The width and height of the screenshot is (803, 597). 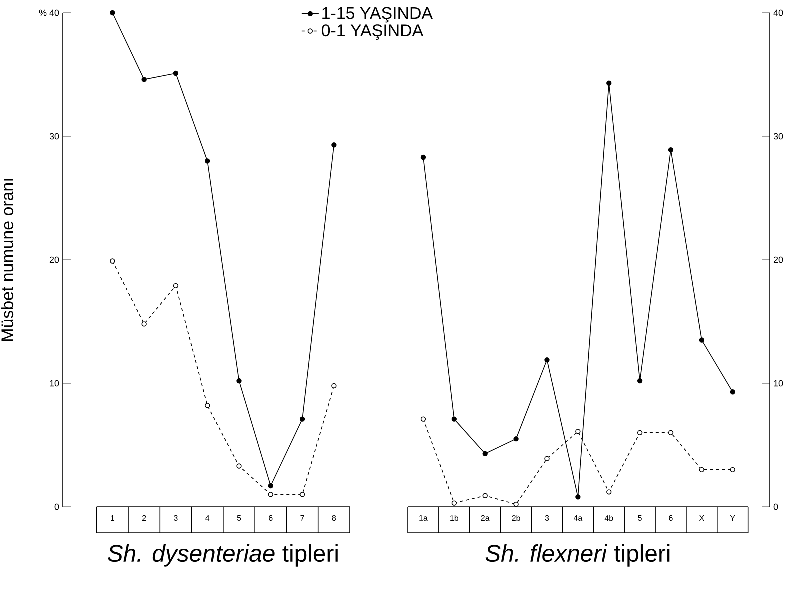 I want to click on x-axis-title: Sh. dysenteriae tipleri, so click(x=223, y=555).